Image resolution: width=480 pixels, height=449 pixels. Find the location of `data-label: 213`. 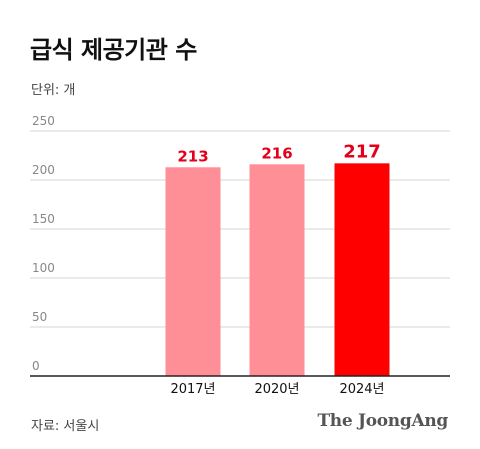

data-label: 213 is located at coordinates (192, 156).